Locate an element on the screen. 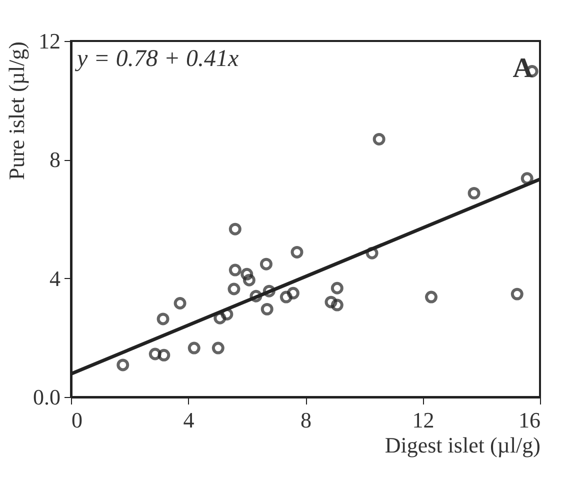 The image size is (584, 481). annotation: A is located at coordinates (523, 68).